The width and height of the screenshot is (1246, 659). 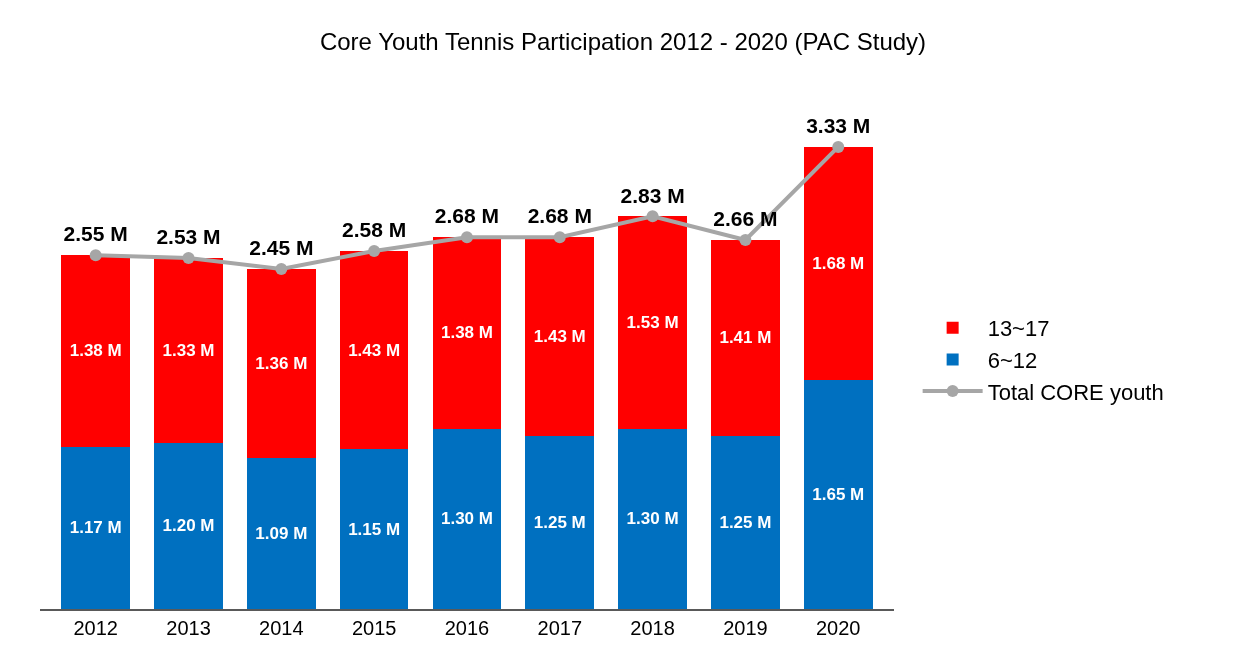 What do you see at coordinates (281, 628) in the screenshot?
I see `x-tick-label: 2014` at bounding box center [281, 628].